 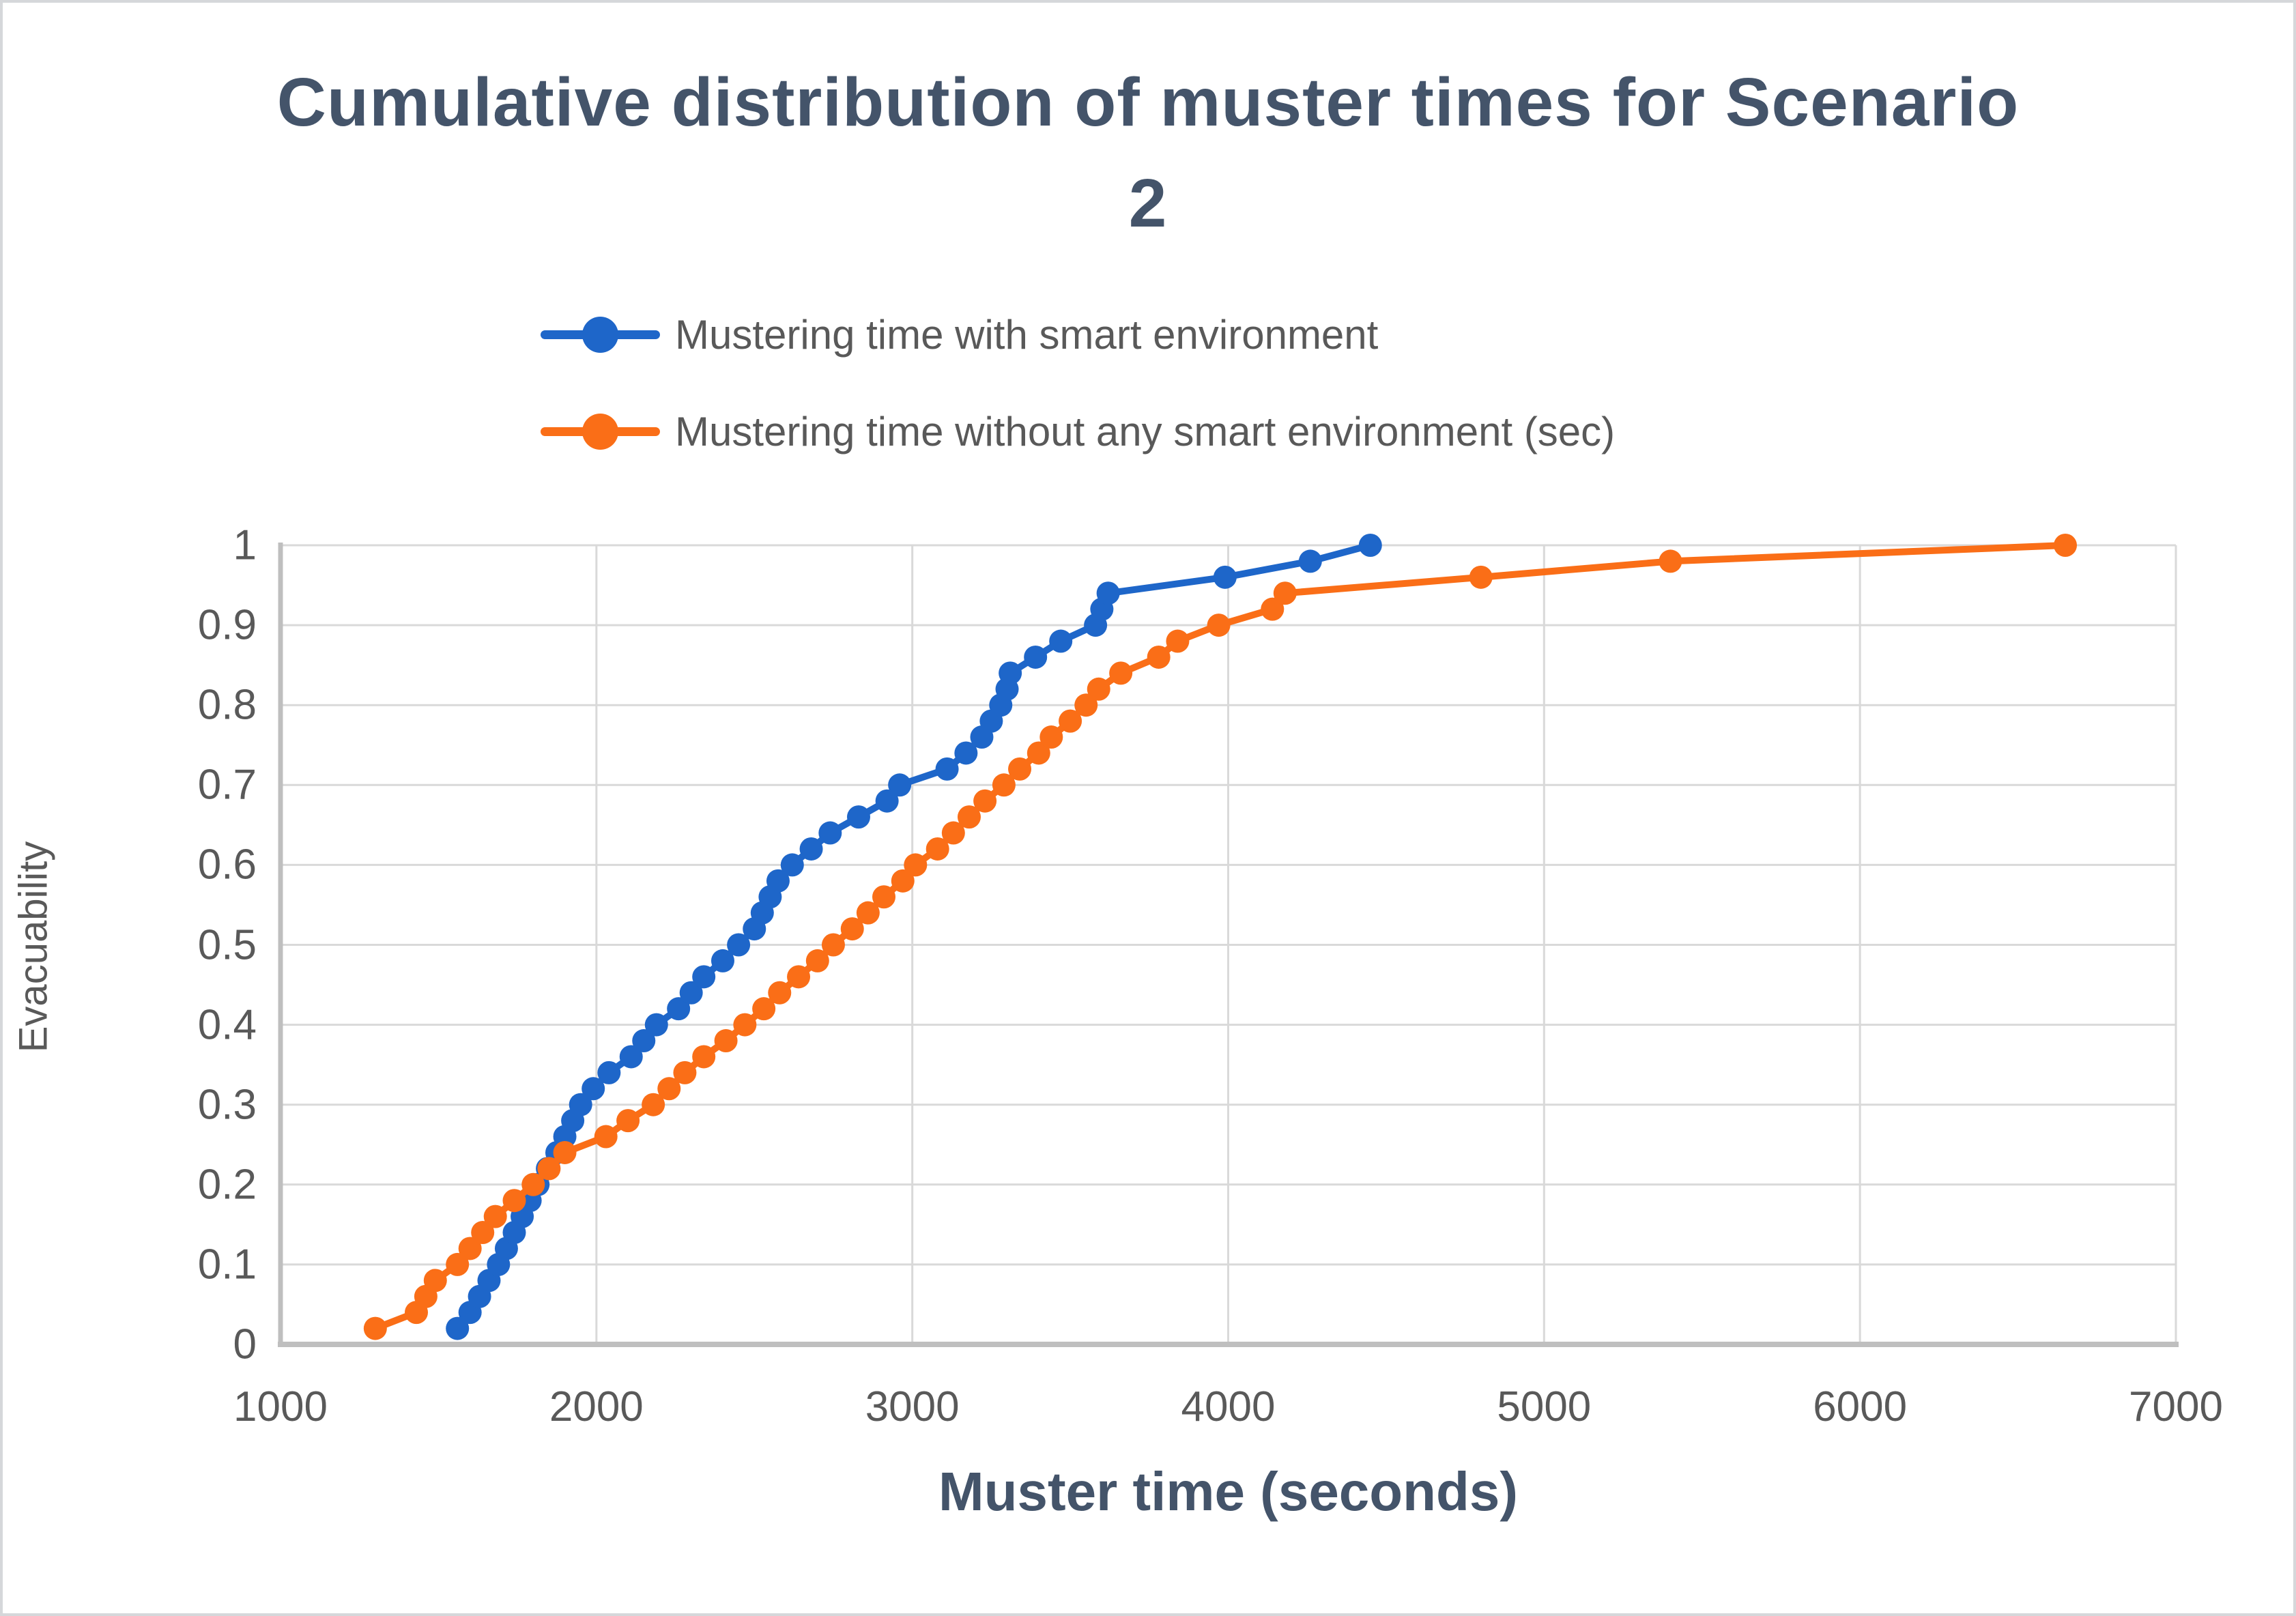 I want to click on legend-item-smart: Mustering time with smart environment, so click(x=1078, y=334).